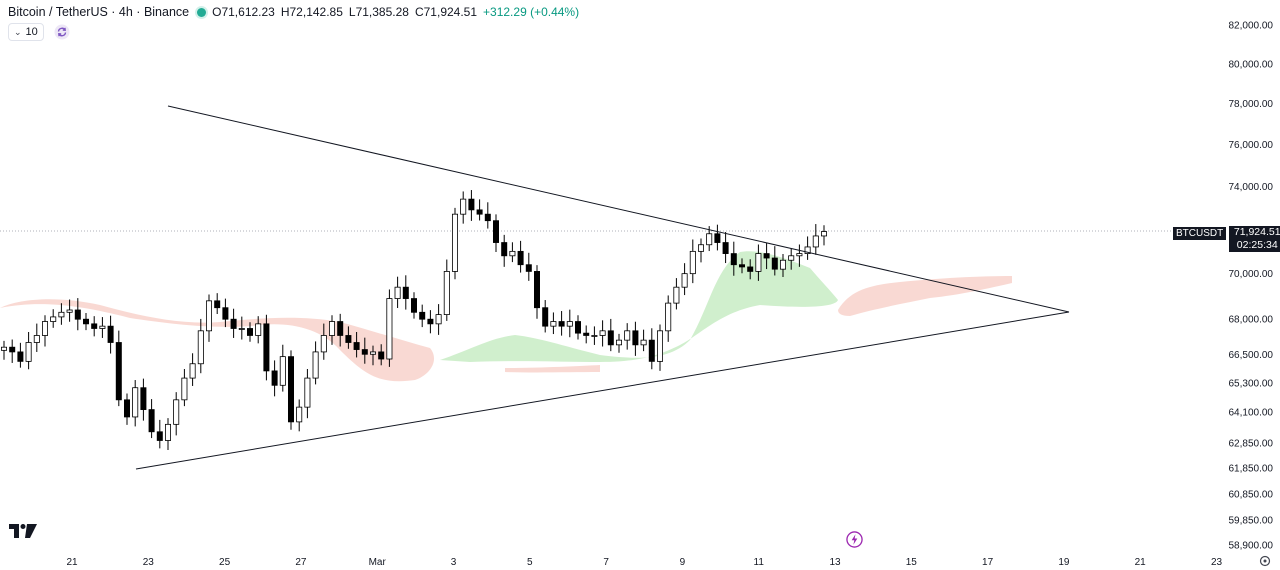 This screenshot has width=1280, height=570. What do you see at coordinates (1251, 26) in the screenshot?
I see `price-axis-label: 82,000.00` at bounding box center [1251, 26].